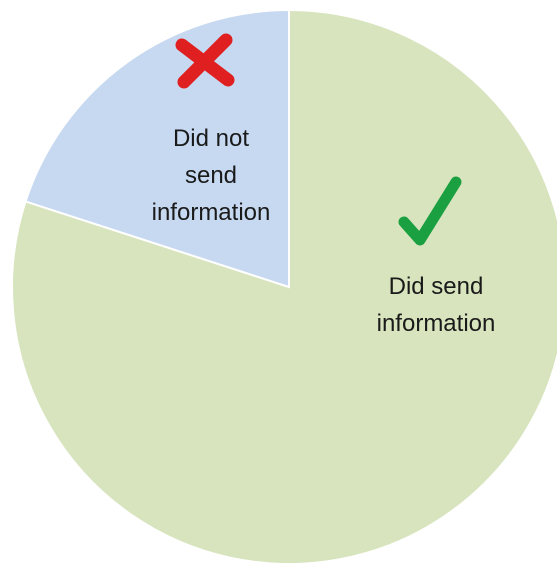 Image resolution: width=557 pixels, height=563 pixels. I want to click on slice-label-box: Did not send information, so click(211, 175).